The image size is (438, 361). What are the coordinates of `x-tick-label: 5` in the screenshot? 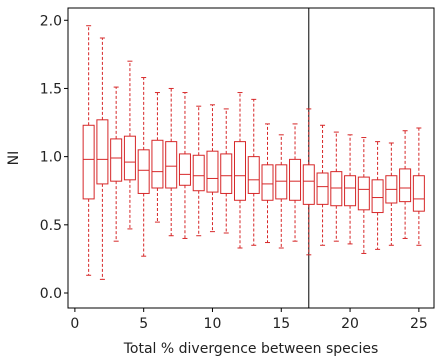 It's located at (143, 324).